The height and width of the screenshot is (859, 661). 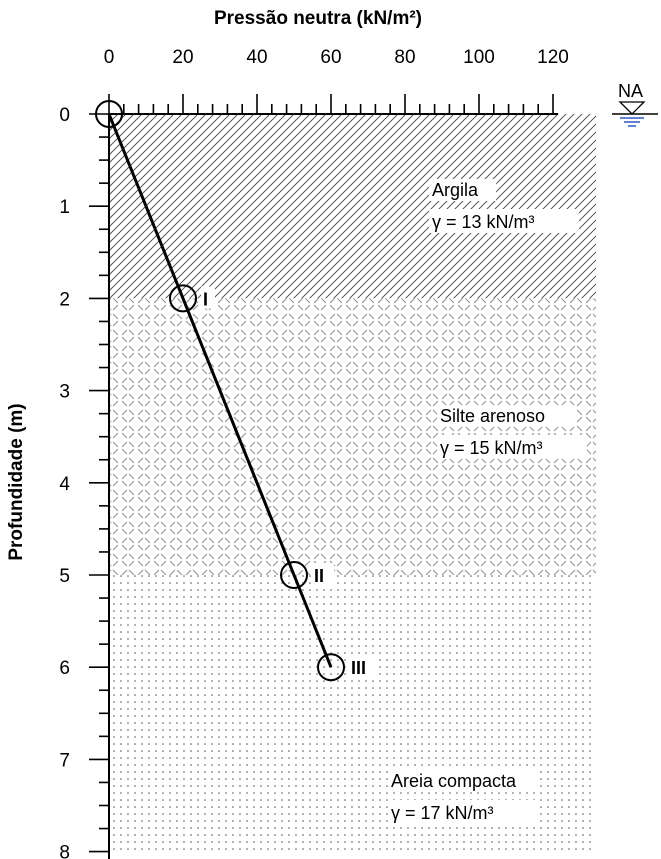 I want to click on x-tick-label: 120, so click(x=553, y=57).